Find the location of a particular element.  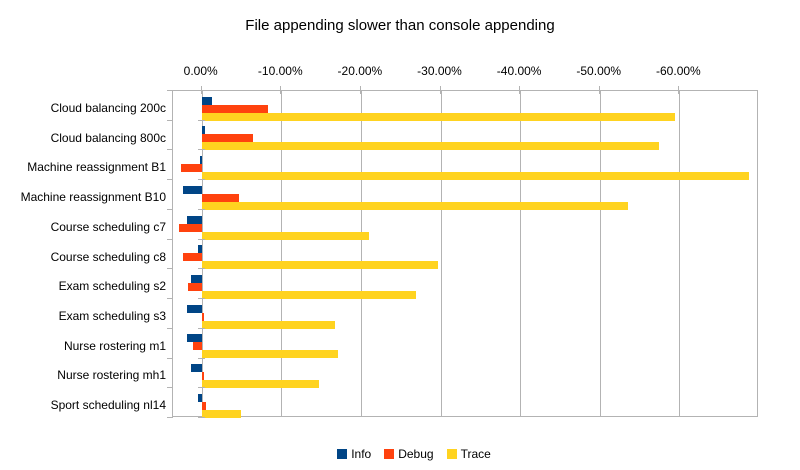

x-axis-tick-label: -20.00% is located at coordinates (360, 71).